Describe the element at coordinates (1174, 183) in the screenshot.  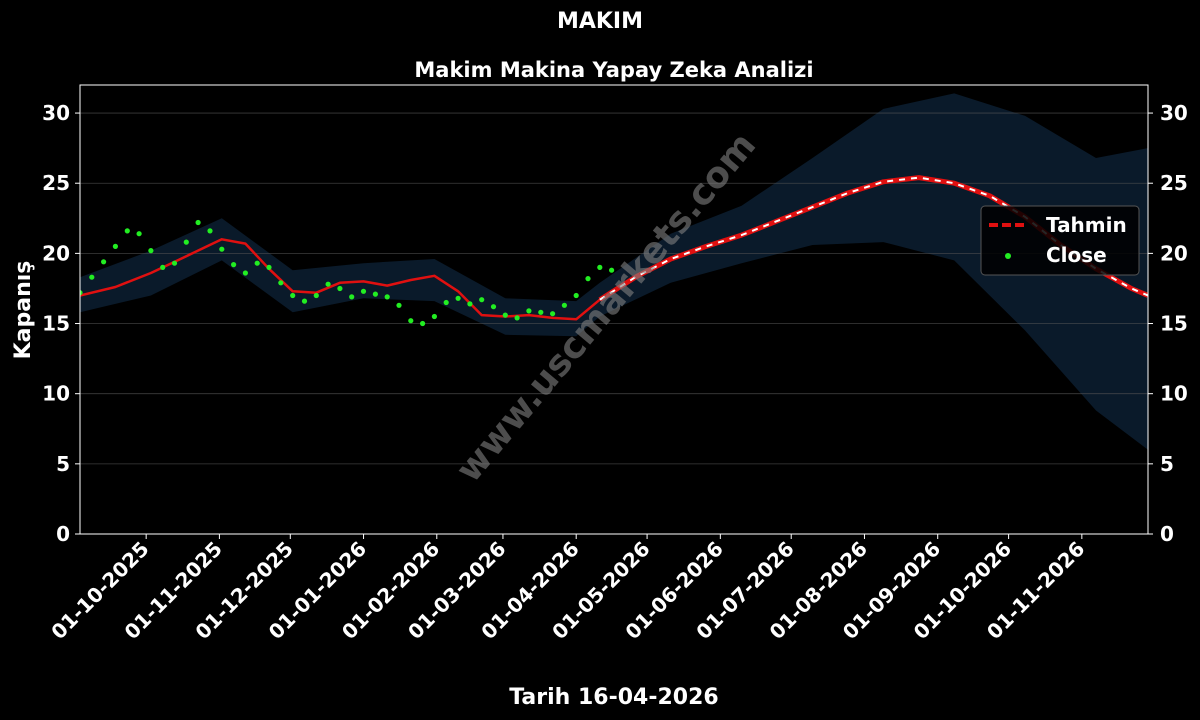
I see `y-tick-label-right: 25` at that location.